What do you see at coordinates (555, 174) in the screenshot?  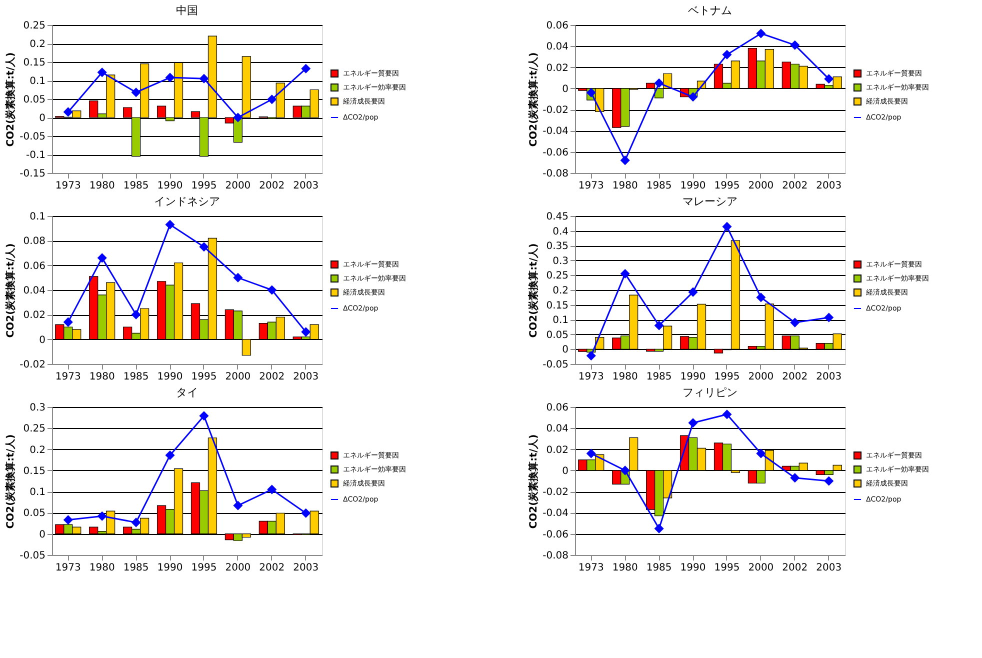 I see `y-tick-label: -0.08` at bounding box center [555, 174].